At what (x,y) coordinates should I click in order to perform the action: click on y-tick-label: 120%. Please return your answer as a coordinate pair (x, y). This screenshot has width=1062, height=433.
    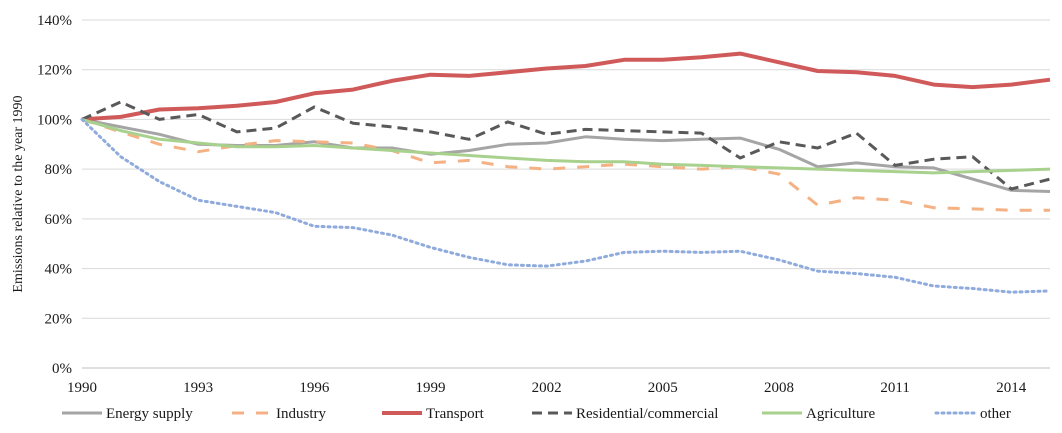
    Looking at the image, I should click on (54, 71).